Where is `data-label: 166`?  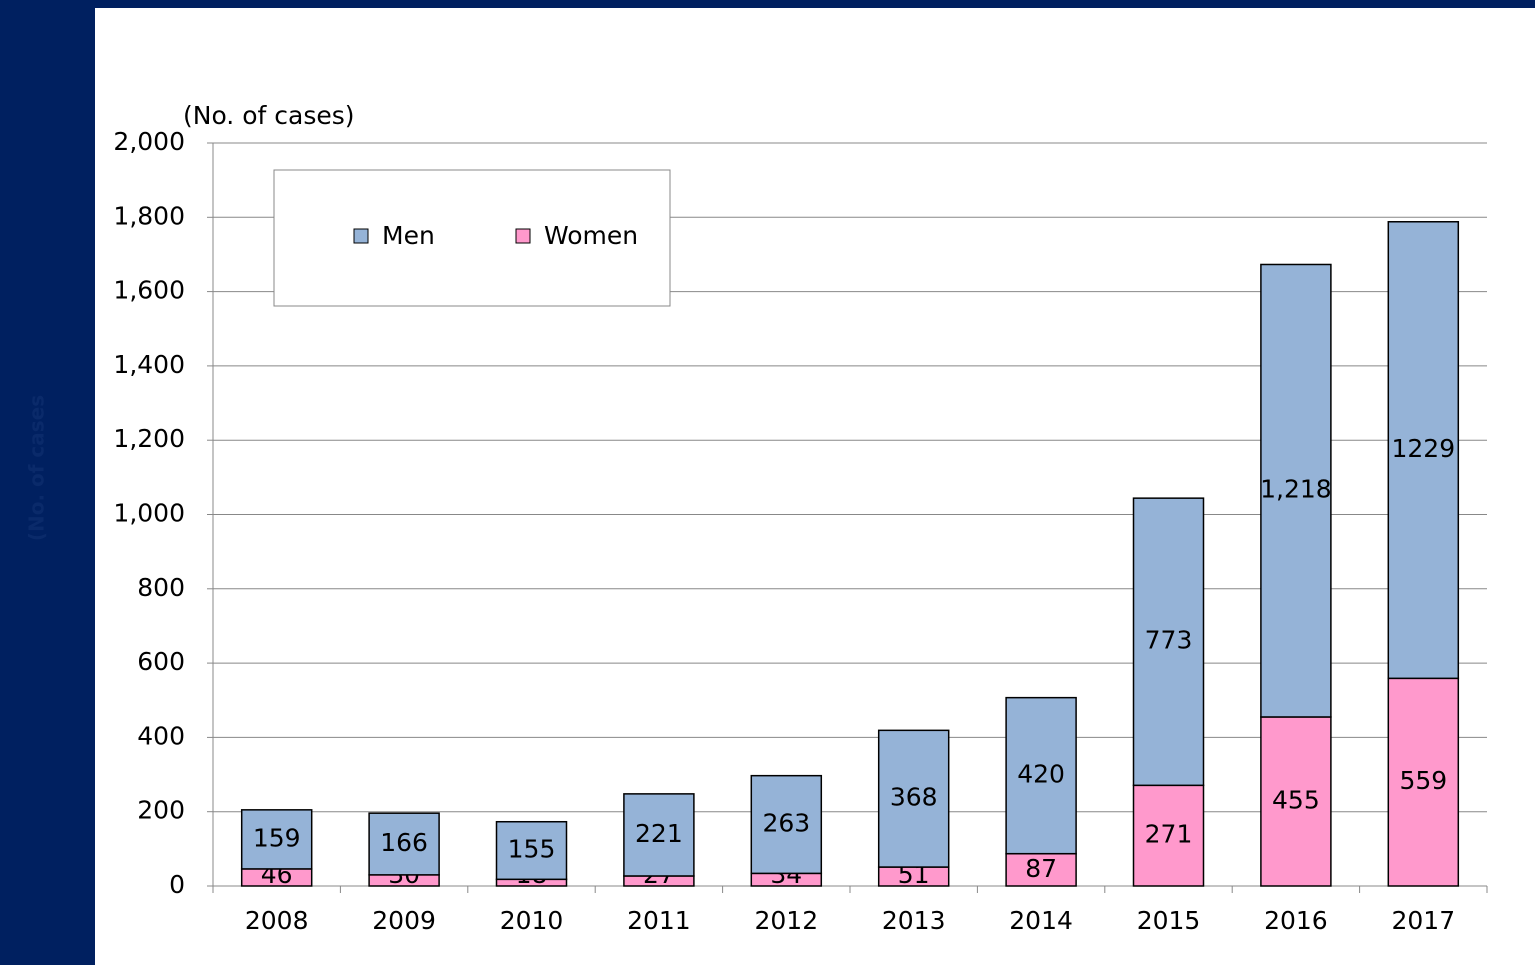 data-label: 166 is located at coordinates (404, 842).